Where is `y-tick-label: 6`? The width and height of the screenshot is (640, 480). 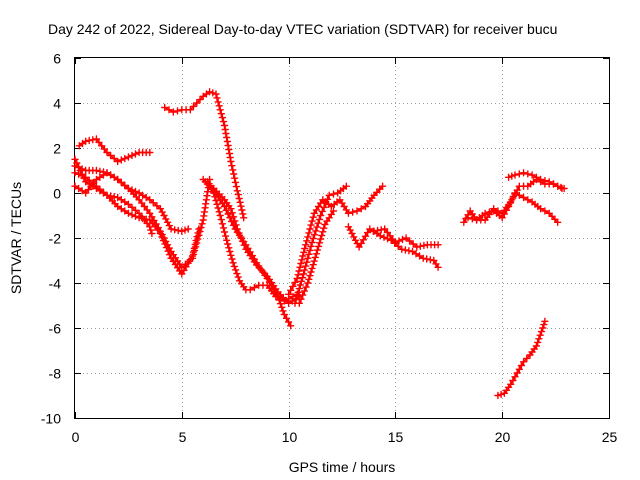
y-tick-label: 6 is located at coordinates (57, 59).